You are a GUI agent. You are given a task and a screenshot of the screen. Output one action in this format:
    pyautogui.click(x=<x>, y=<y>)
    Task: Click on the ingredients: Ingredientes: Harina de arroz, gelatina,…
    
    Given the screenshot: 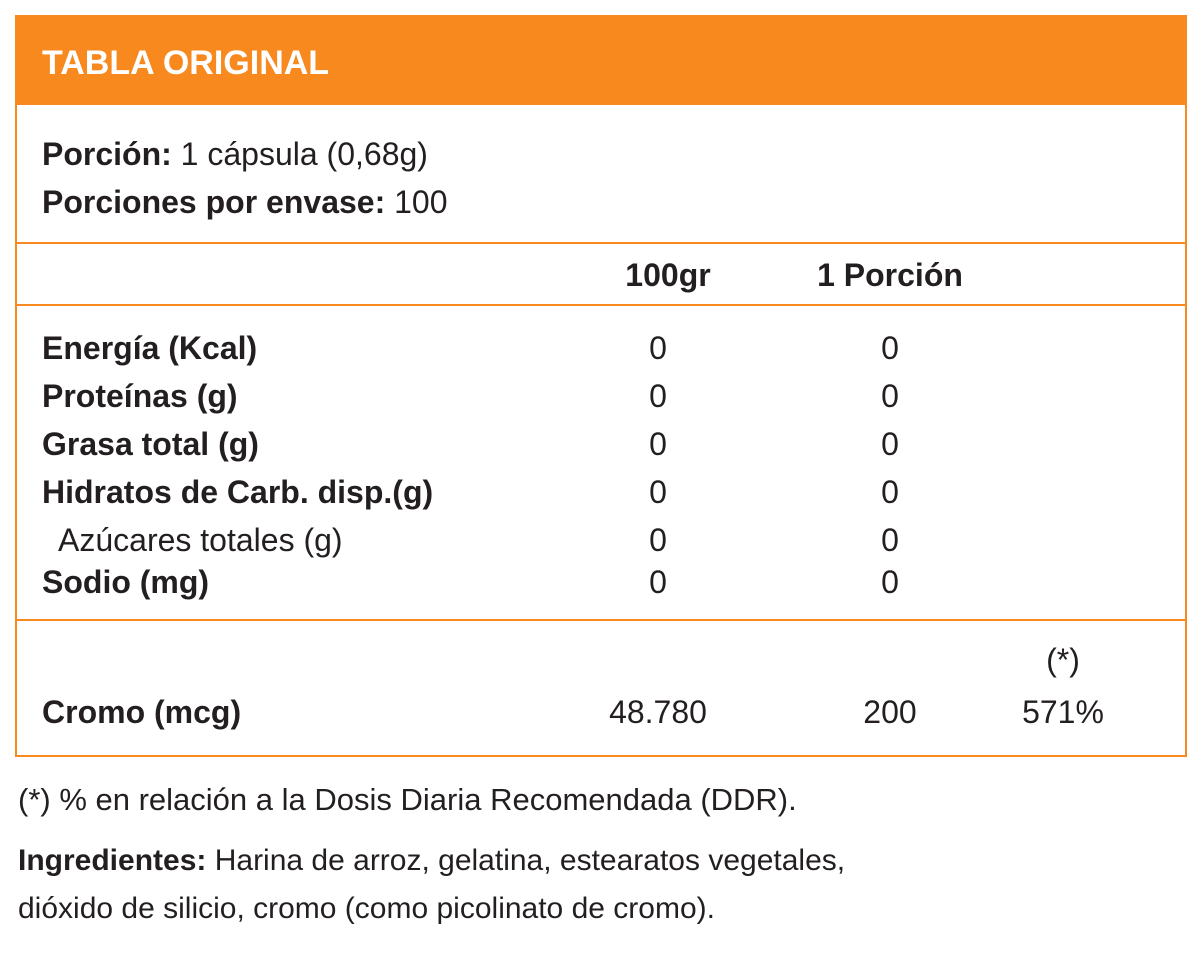 What is the action you would take?
    pyautogui.click(x=431, y=861)
    